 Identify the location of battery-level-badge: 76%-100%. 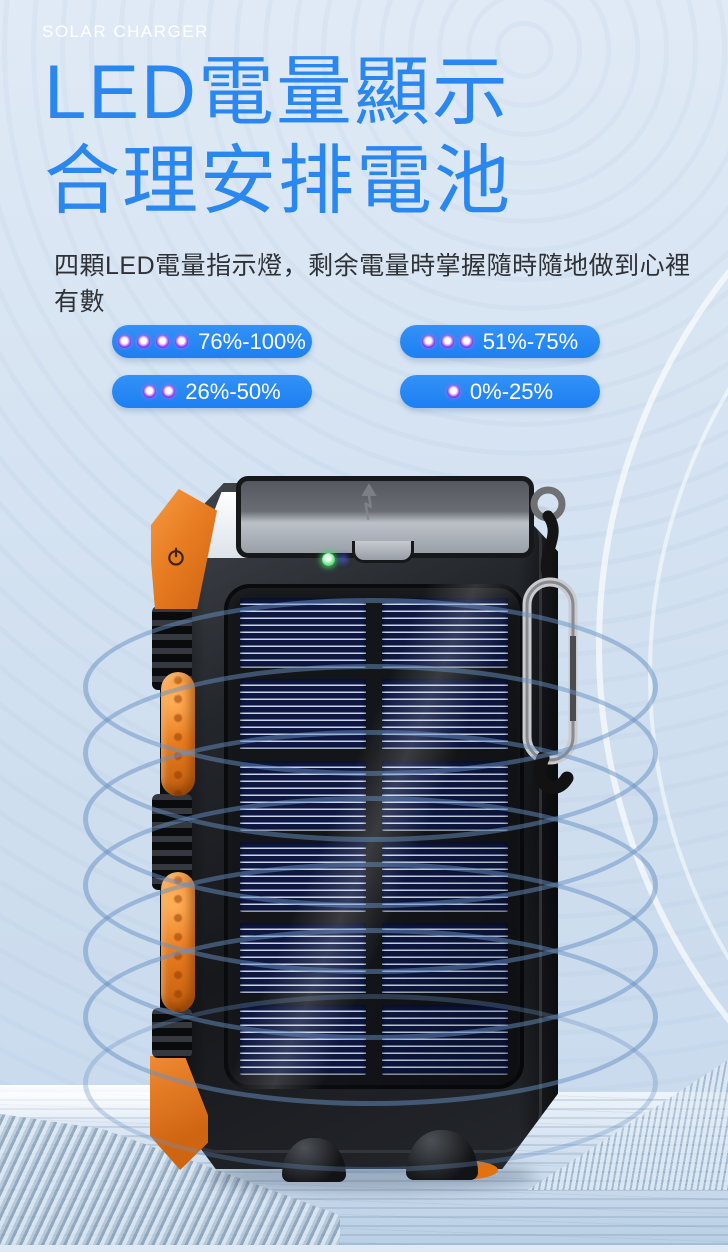
(212, 341).